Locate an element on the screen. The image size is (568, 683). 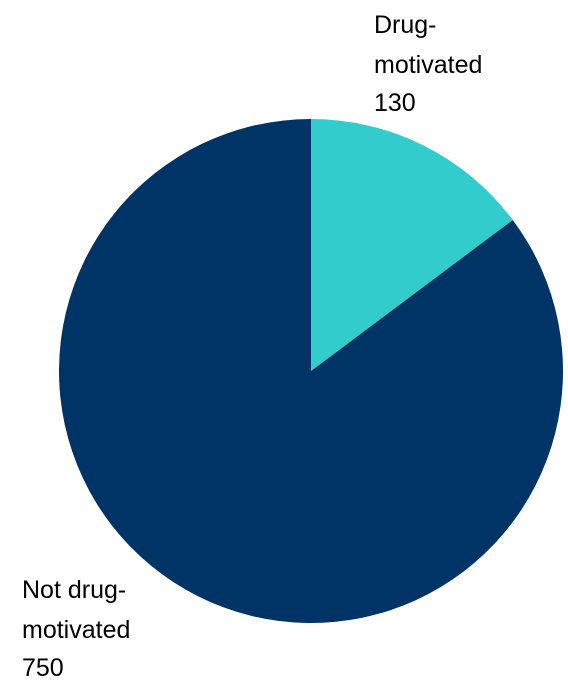
slice-label-not-drug-motivated: Not drug- motivated 750 is located at coordinates (76, 629).